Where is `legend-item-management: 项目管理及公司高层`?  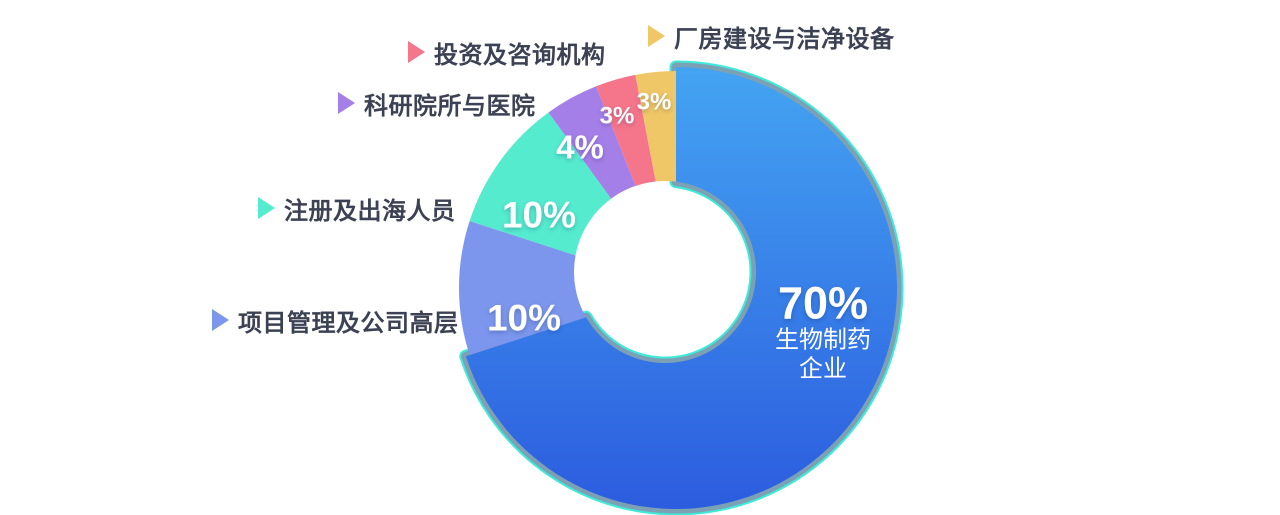
legend-item-management: 项目管理及公司高层 is located at coordinates (335, 321).